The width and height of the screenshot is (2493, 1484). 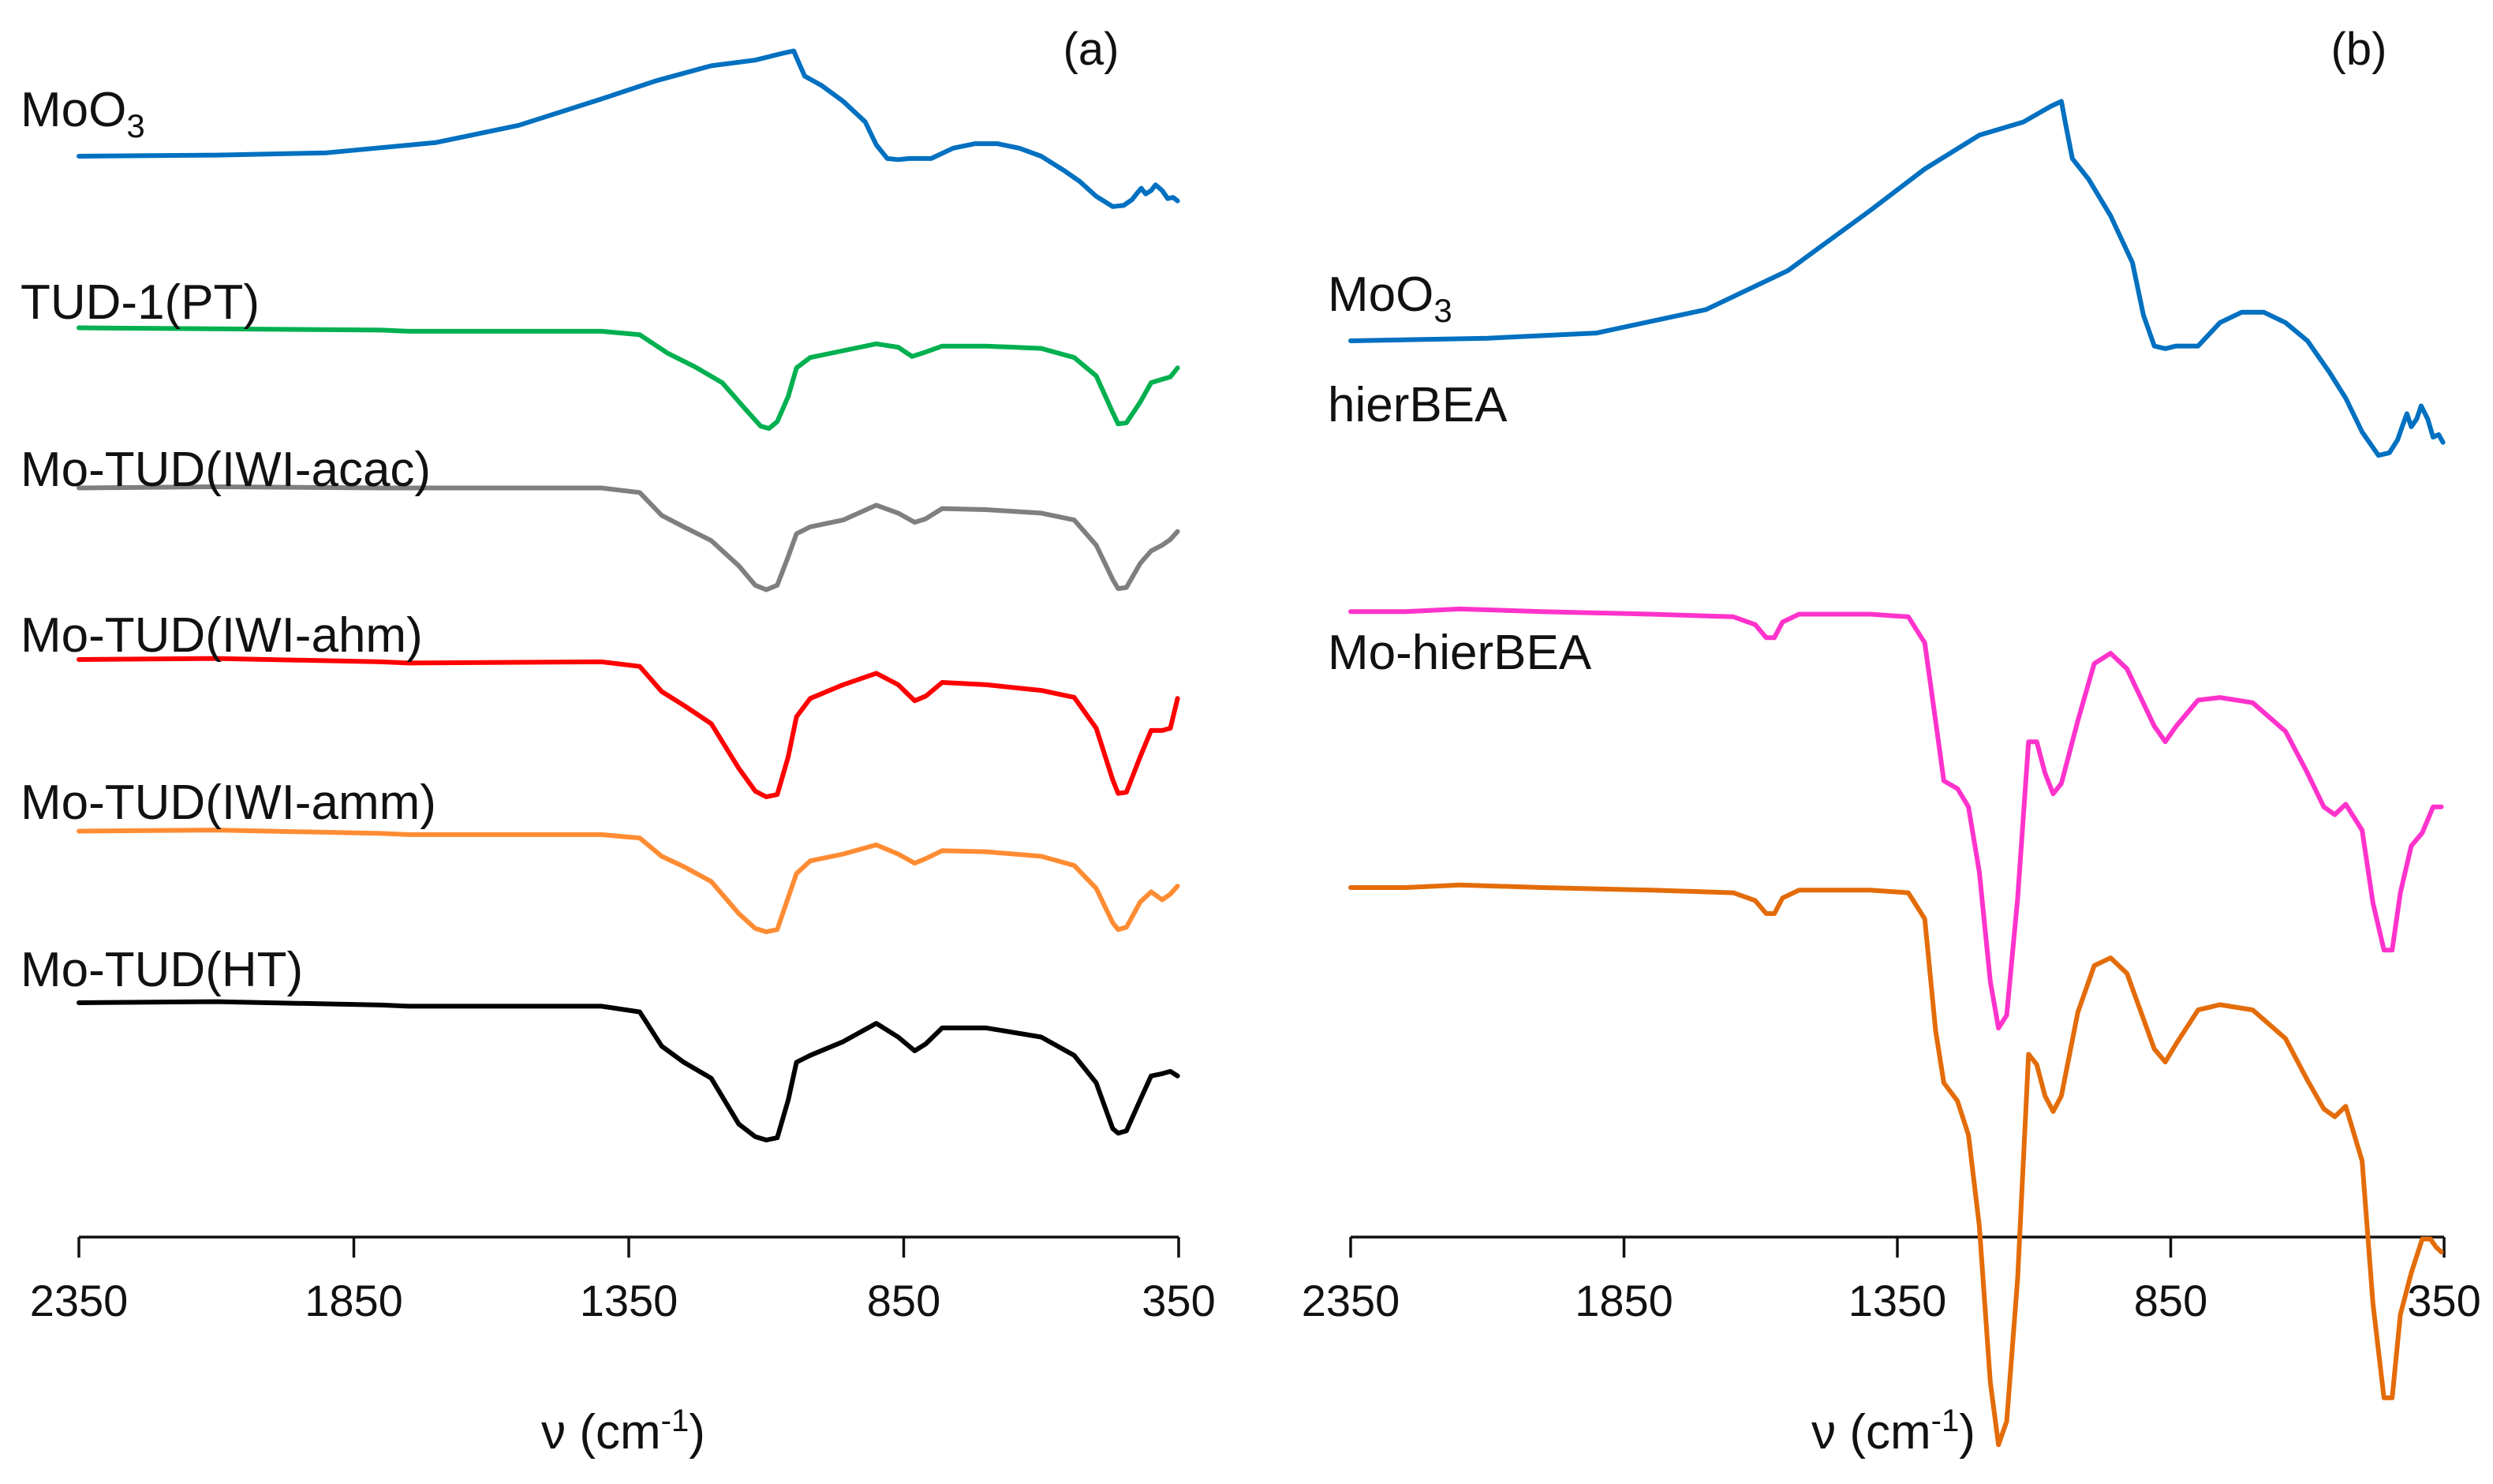 I want to click on panel-b-x-ticks: 2350 1850 1350 850 350, so click(x=1891, y=1281).